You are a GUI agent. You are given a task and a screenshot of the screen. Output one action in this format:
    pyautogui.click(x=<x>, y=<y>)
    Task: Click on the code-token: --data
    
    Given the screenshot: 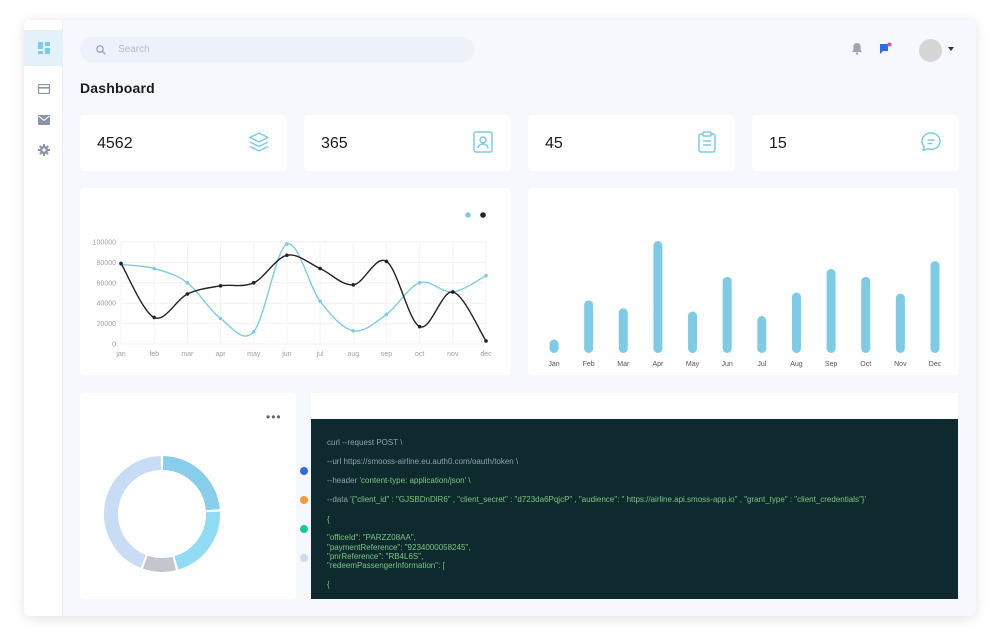 What is the action you would take?
    pyautogui.click(x=339, y=499)
    